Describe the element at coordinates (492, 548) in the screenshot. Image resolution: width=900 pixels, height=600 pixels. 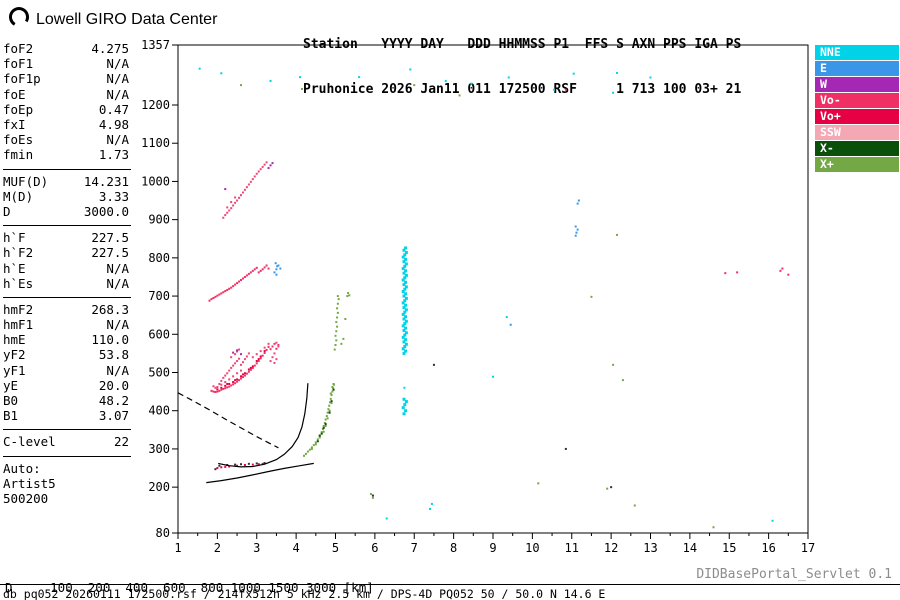
I see `x-tick-label: 9` at that location.